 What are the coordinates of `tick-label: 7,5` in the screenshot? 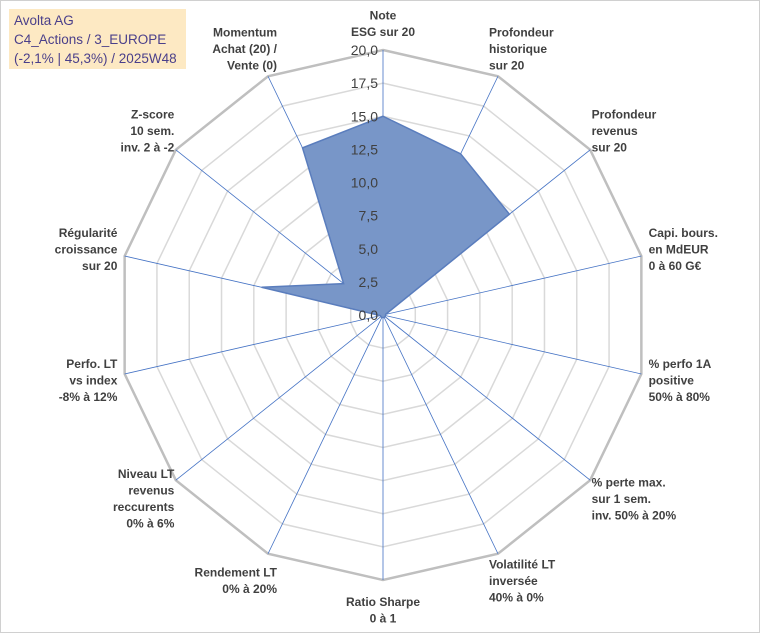 It's located at (369, 216).